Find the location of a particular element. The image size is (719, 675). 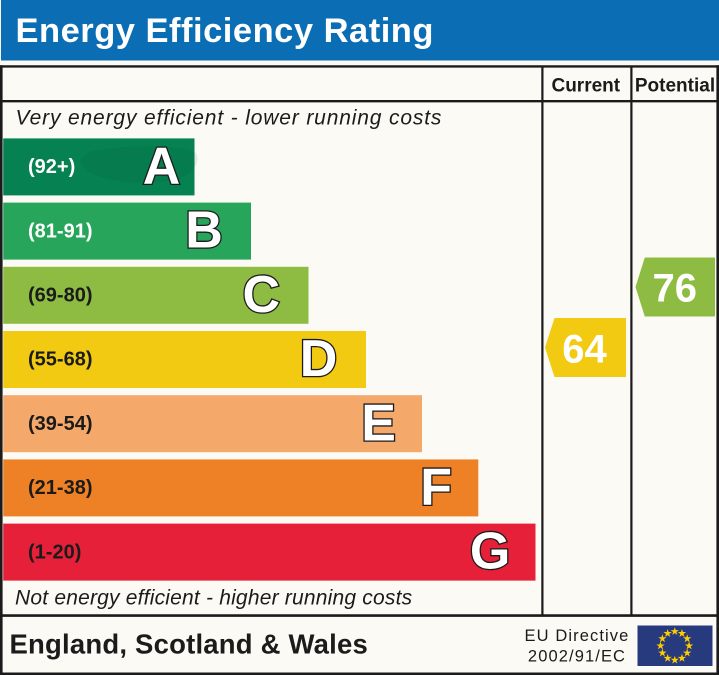

svg-text: (92+) is located at coordinates (51, 167).